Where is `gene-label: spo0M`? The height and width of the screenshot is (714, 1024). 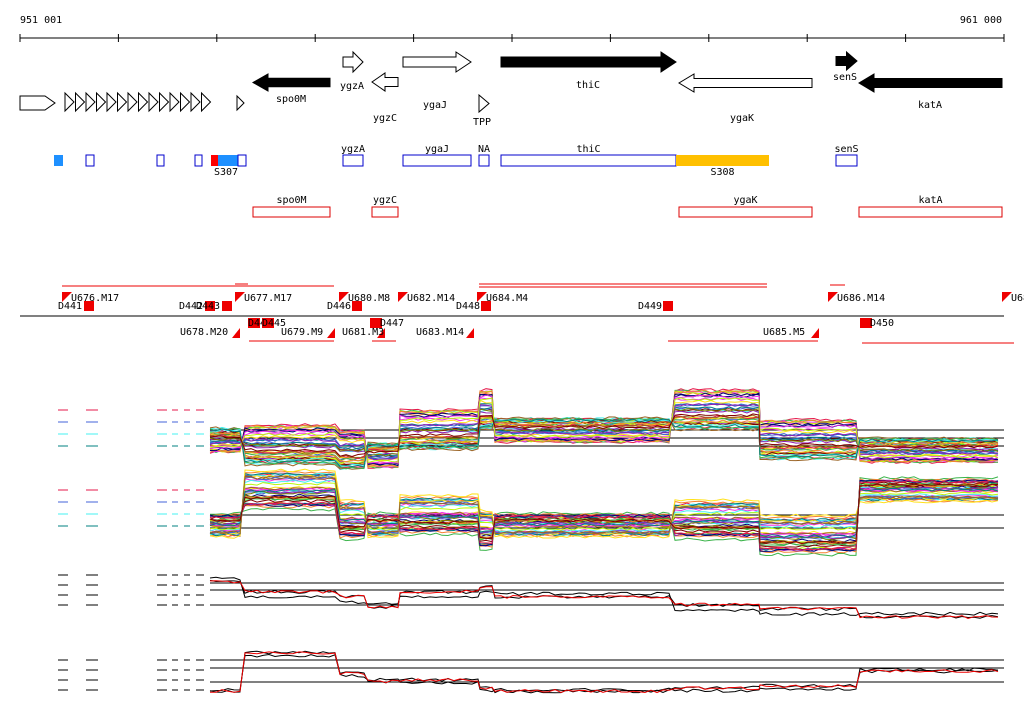
gene-label: spo0M is located at coordinates (291, 99).